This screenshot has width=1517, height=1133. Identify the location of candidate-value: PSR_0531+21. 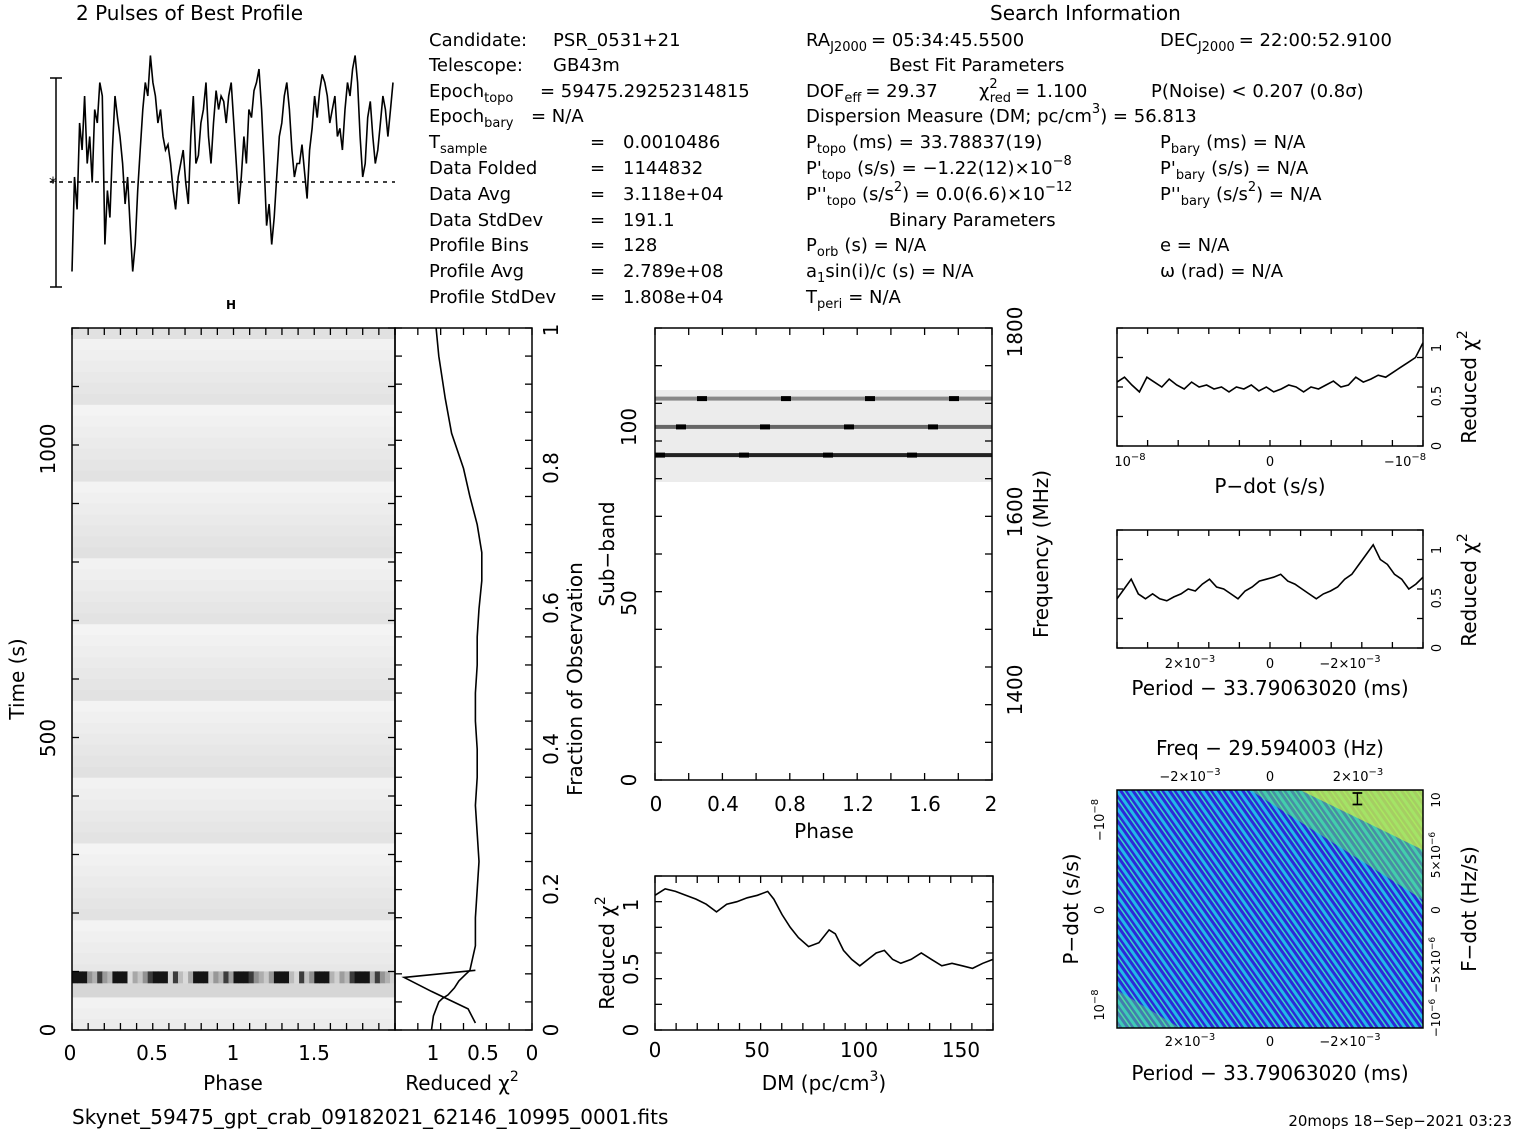
(617, 40).